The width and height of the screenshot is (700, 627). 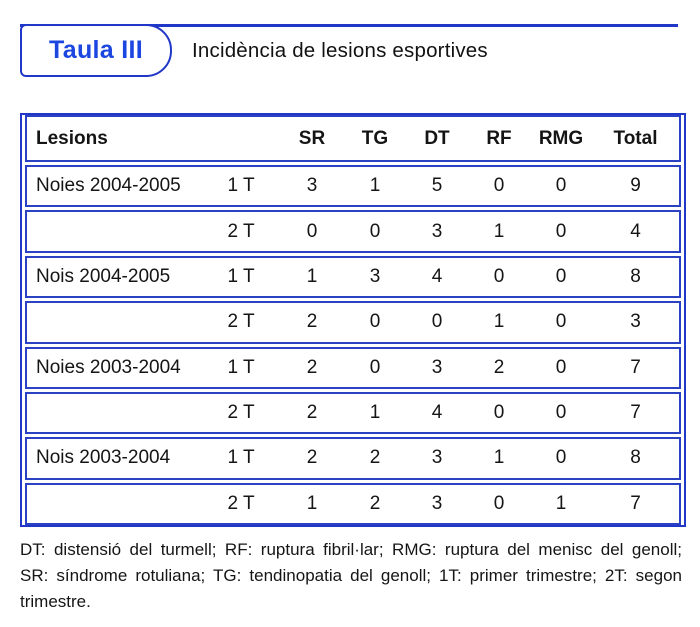 I want to click on cell-sr: 0, so click(x=312, y=231).